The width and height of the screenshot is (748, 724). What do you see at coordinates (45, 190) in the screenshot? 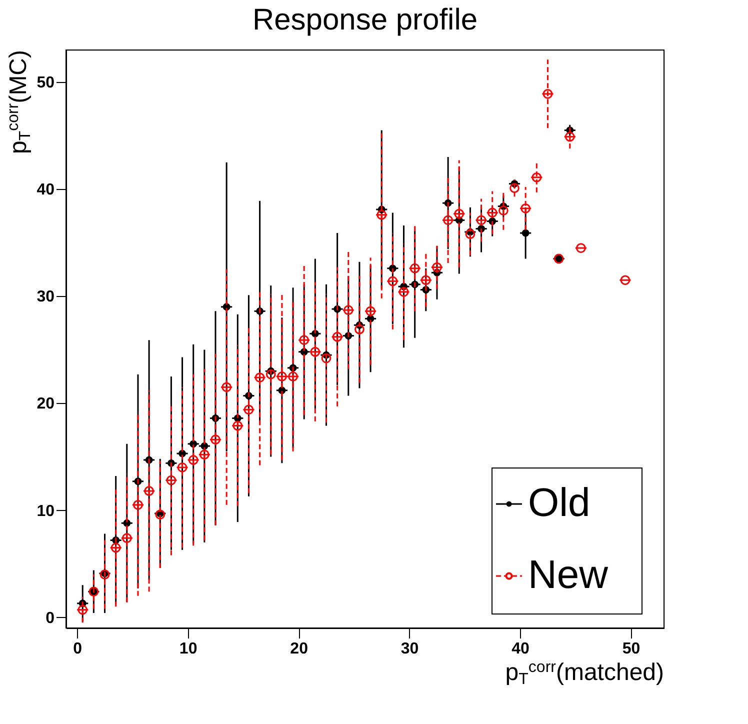
I see `y-tick-label: 40` at bounding box center [45, 190].